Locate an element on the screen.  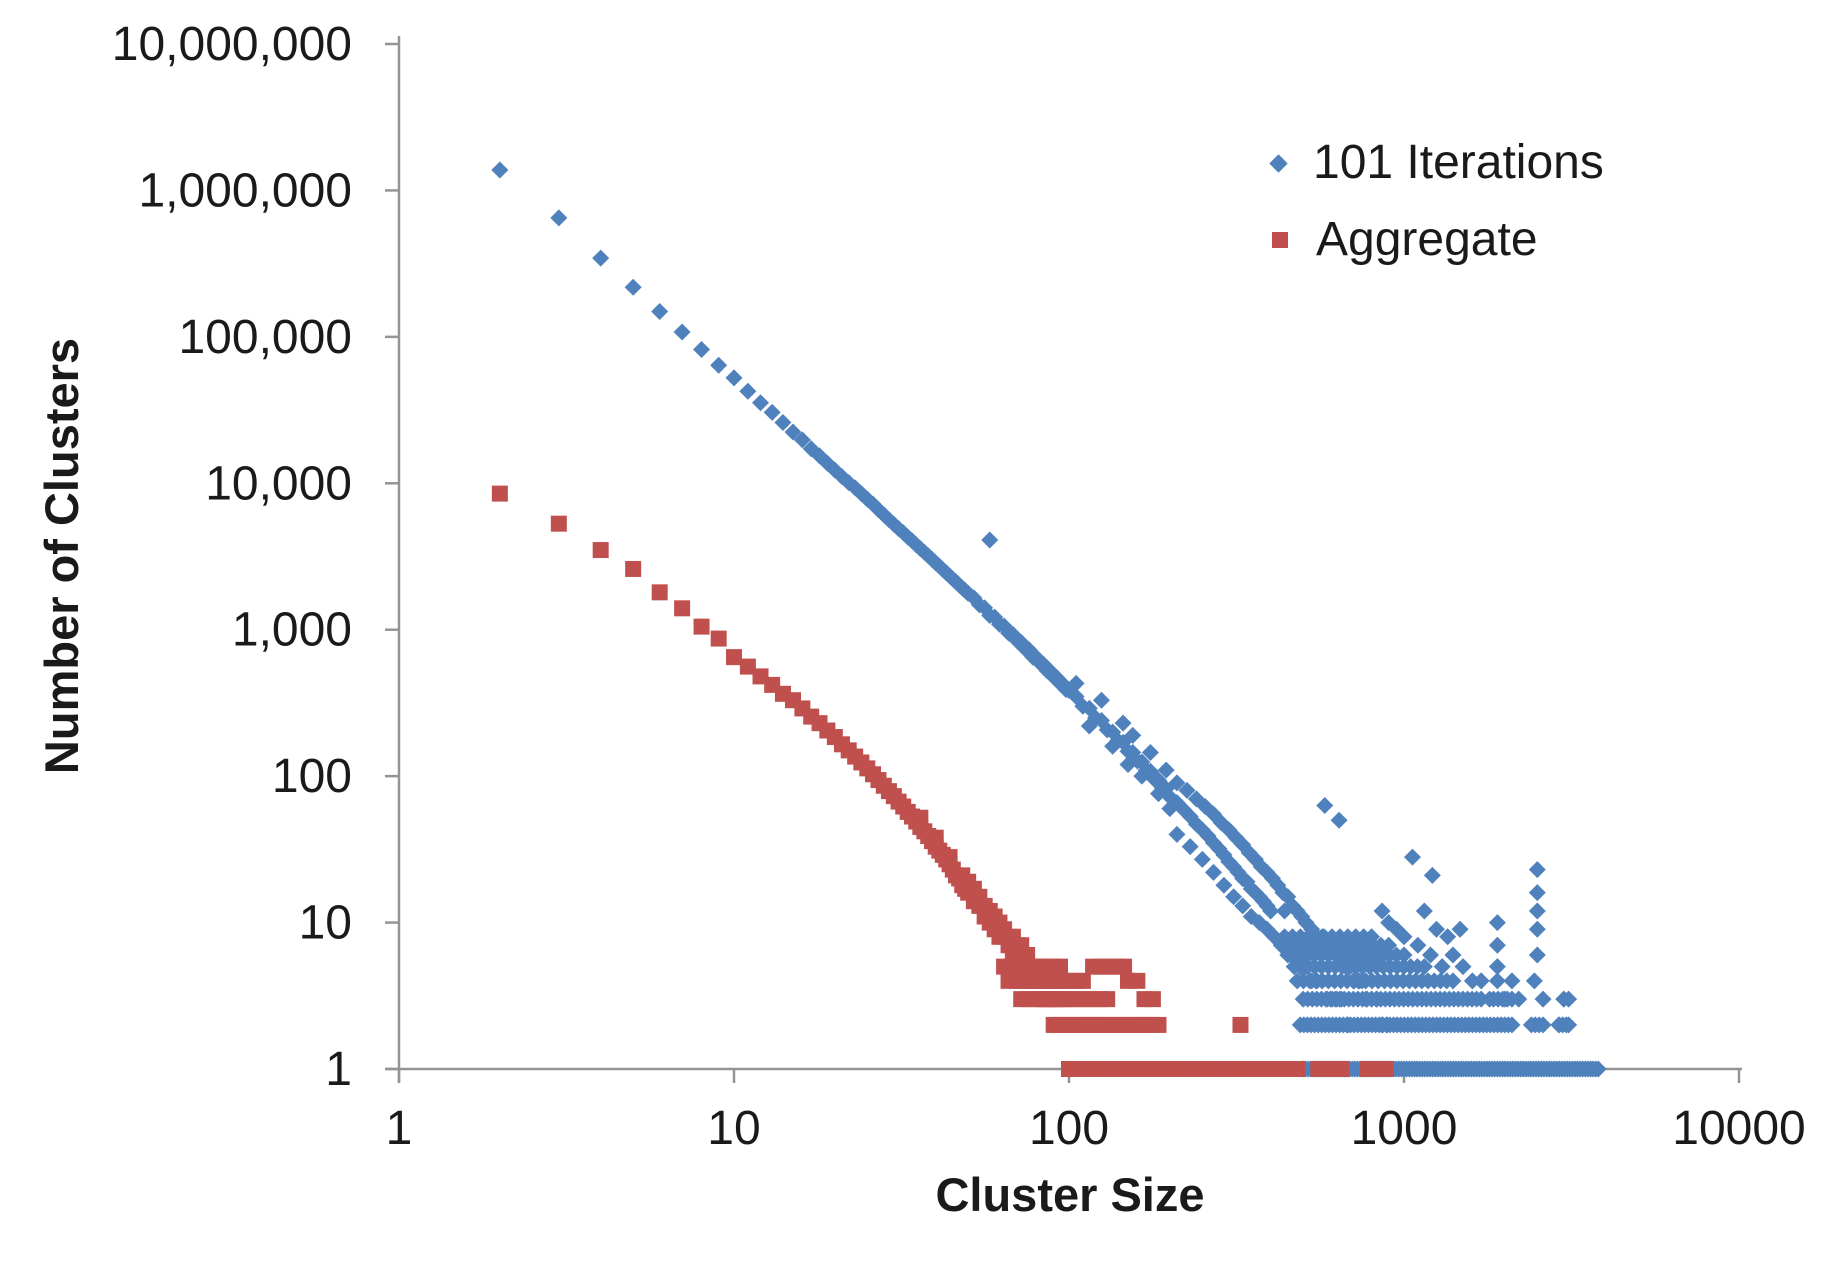
y-tick-label: 10,000 is located at coordinates (278, 483).